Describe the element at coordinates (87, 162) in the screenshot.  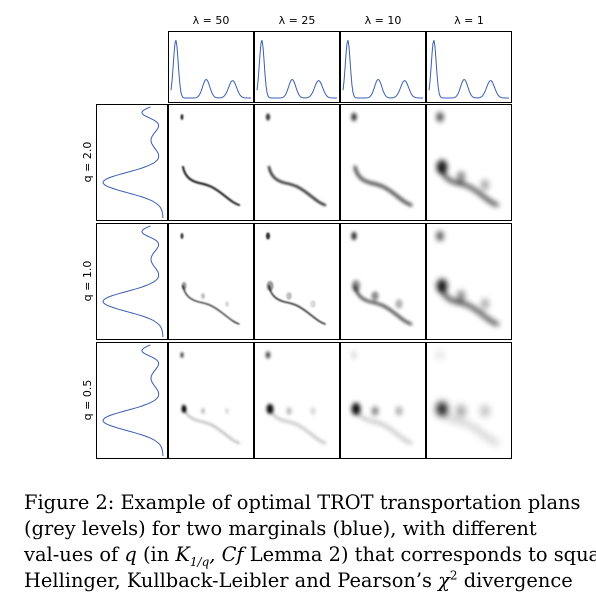
I see `row-label-q-2: q = 2.0` at that location.